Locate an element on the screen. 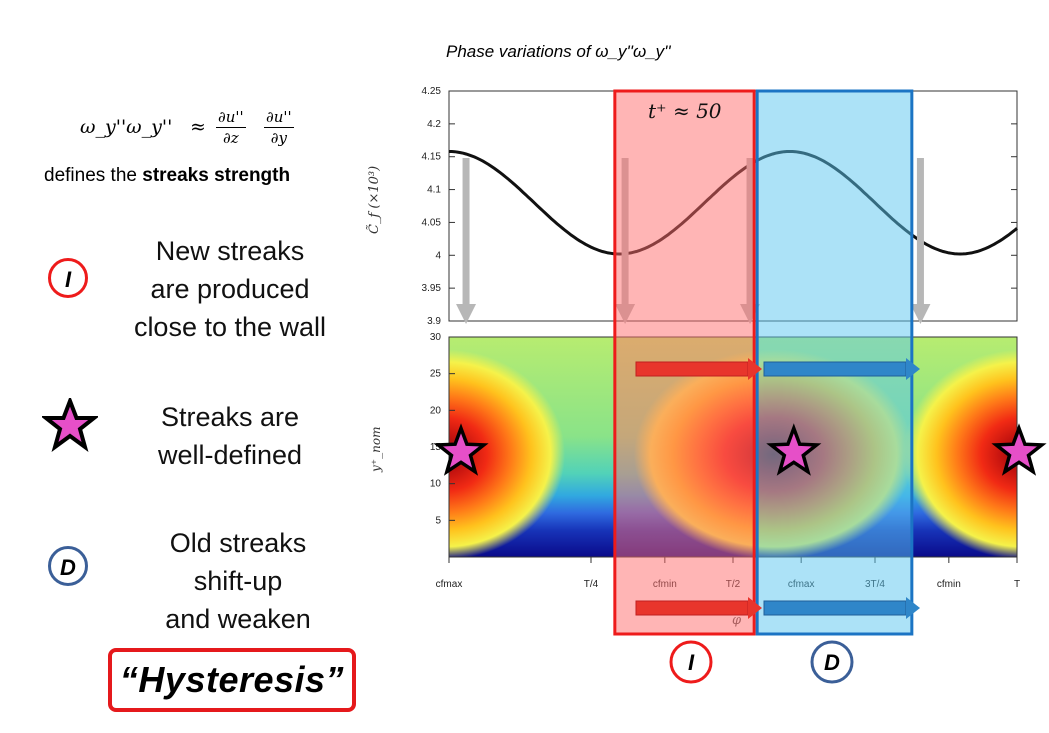 This screenshot has width=1049, height=733. increase-phase-bottom-badge is located at coordinates (691, 662).